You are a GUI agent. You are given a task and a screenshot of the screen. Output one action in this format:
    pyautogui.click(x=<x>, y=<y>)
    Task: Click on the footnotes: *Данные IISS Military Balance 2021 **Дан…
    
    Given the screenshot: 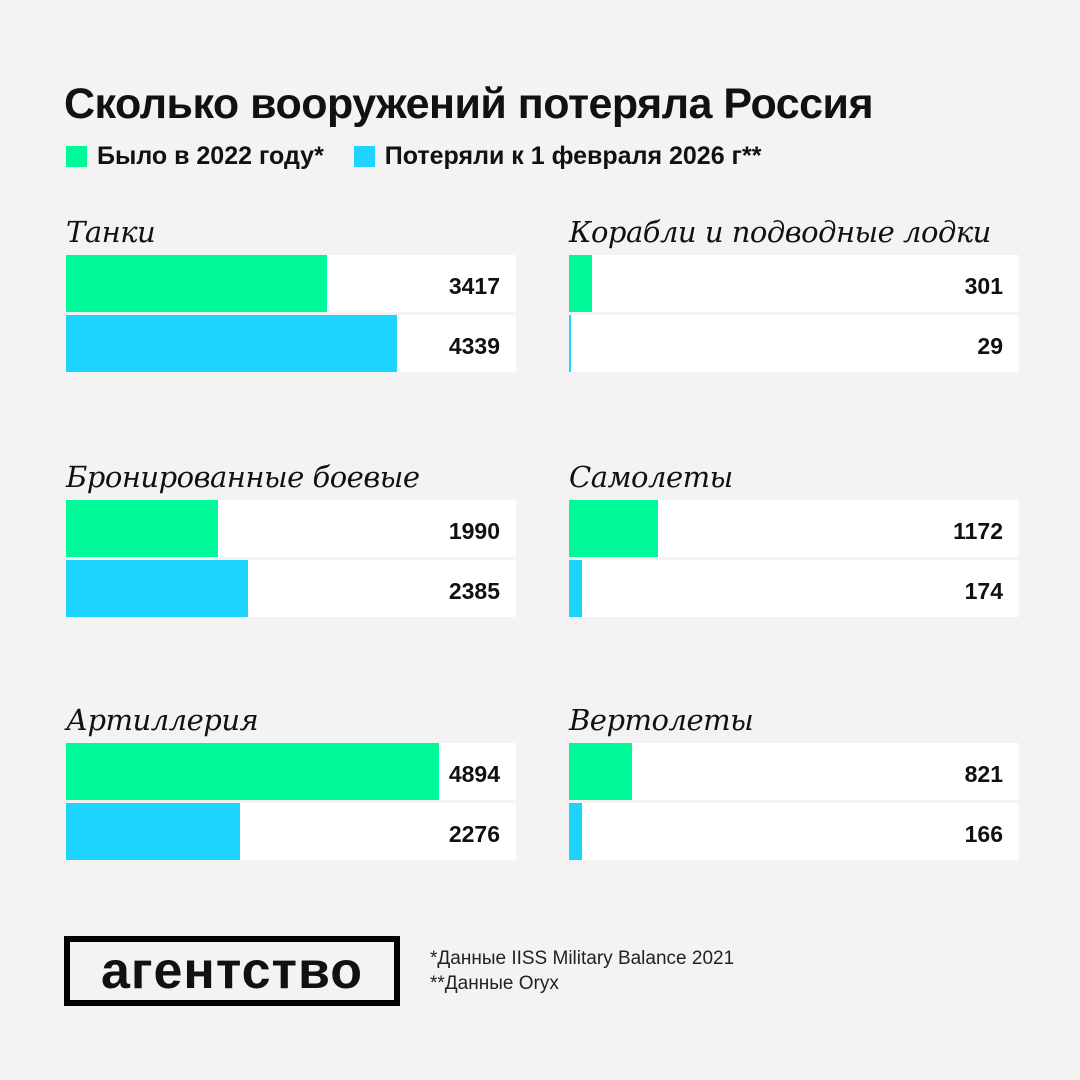 What is the action you would take?
    pyautogui.click(x=582, y=971)
    